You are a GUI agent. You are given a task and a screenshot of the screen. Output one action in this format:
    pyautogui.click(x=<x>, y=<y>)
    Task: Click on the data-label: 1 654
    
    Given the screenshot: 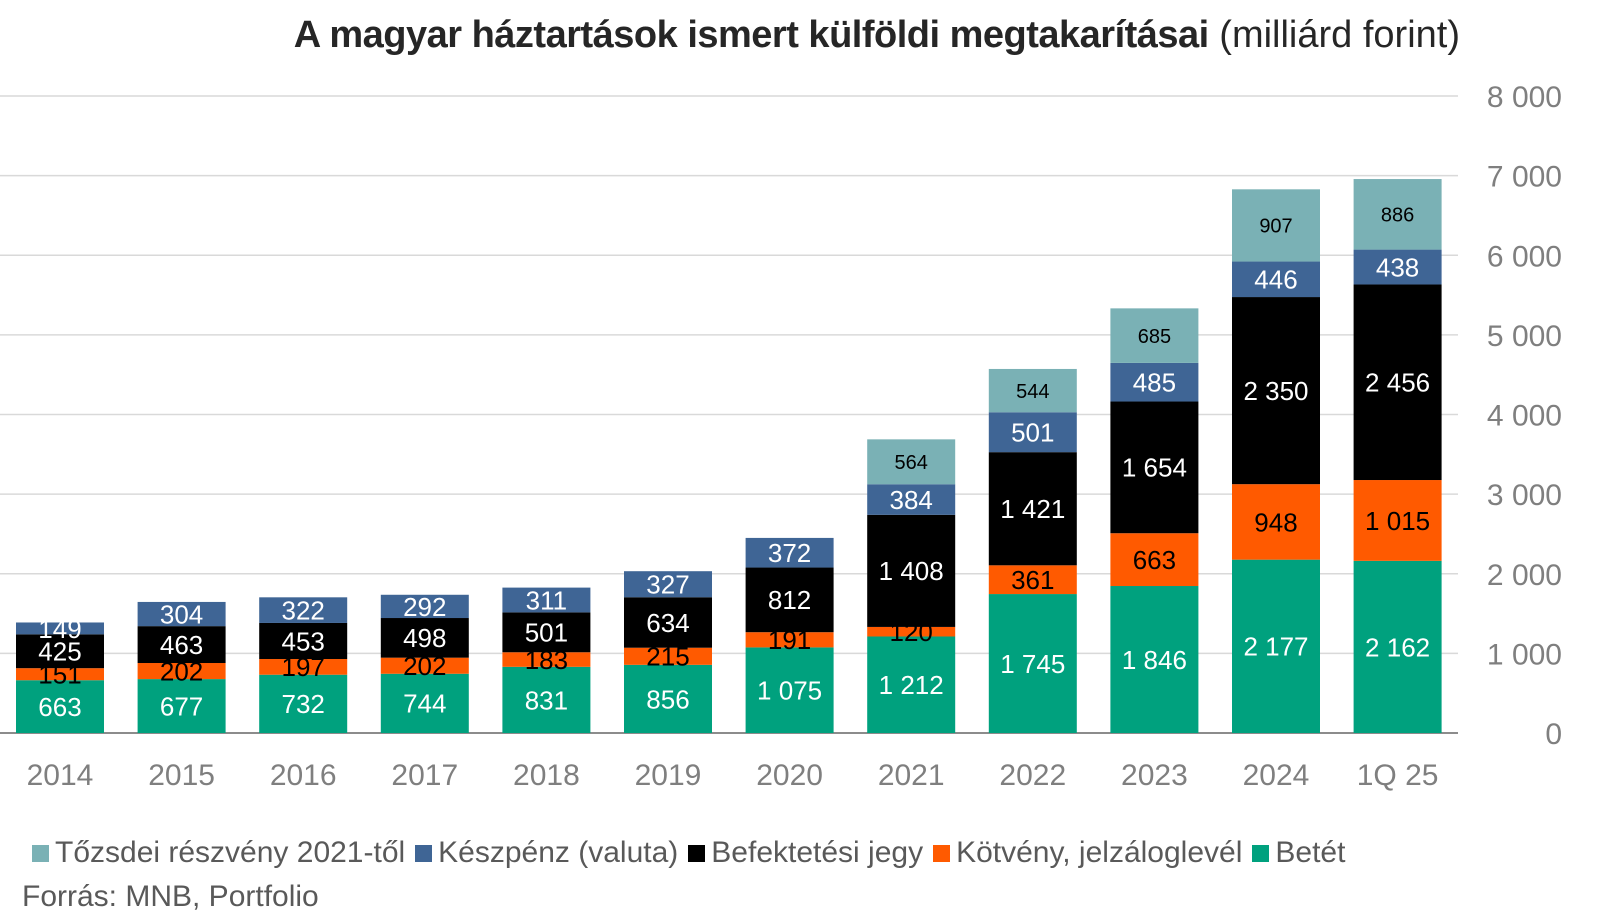 What is the action you would take?
    pyautogui.click(x=1154, y=468)
    